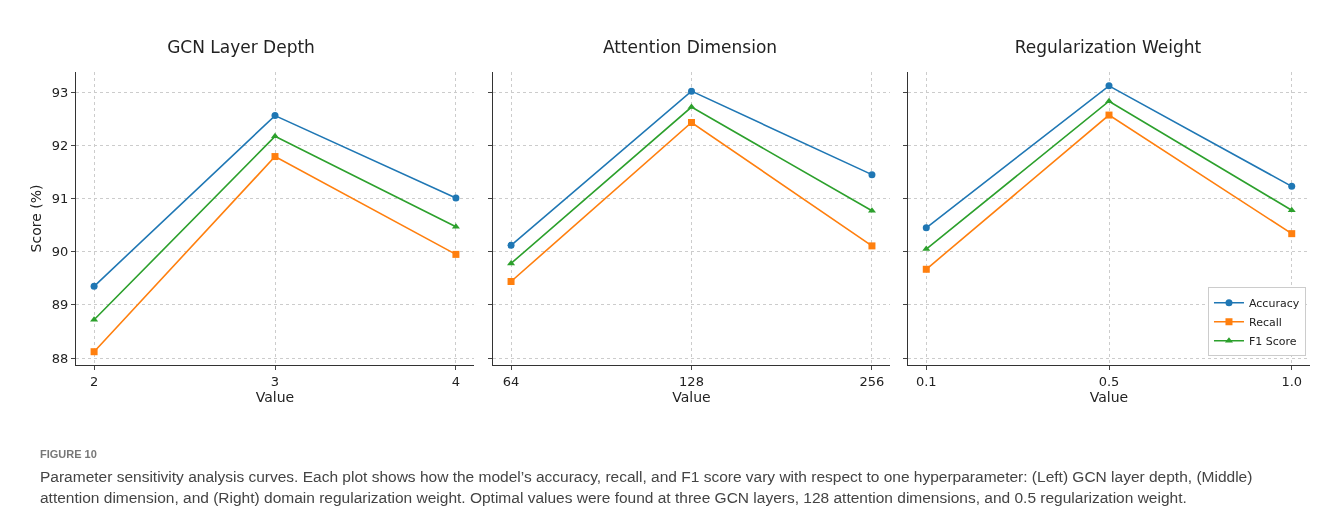 This screenshot has height=529, width=1321. Describe the element at coordinates (872, 381) in the screenshot. I see `x-tick-label: 256` at that location.